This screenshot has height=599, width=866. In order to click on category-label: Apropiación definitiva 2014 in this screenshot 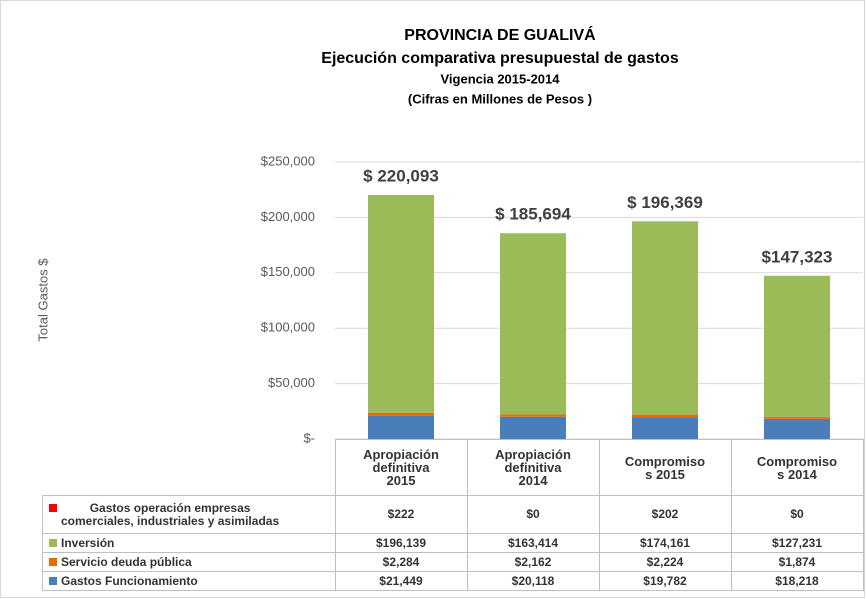, I will do `click(533, 467)`.